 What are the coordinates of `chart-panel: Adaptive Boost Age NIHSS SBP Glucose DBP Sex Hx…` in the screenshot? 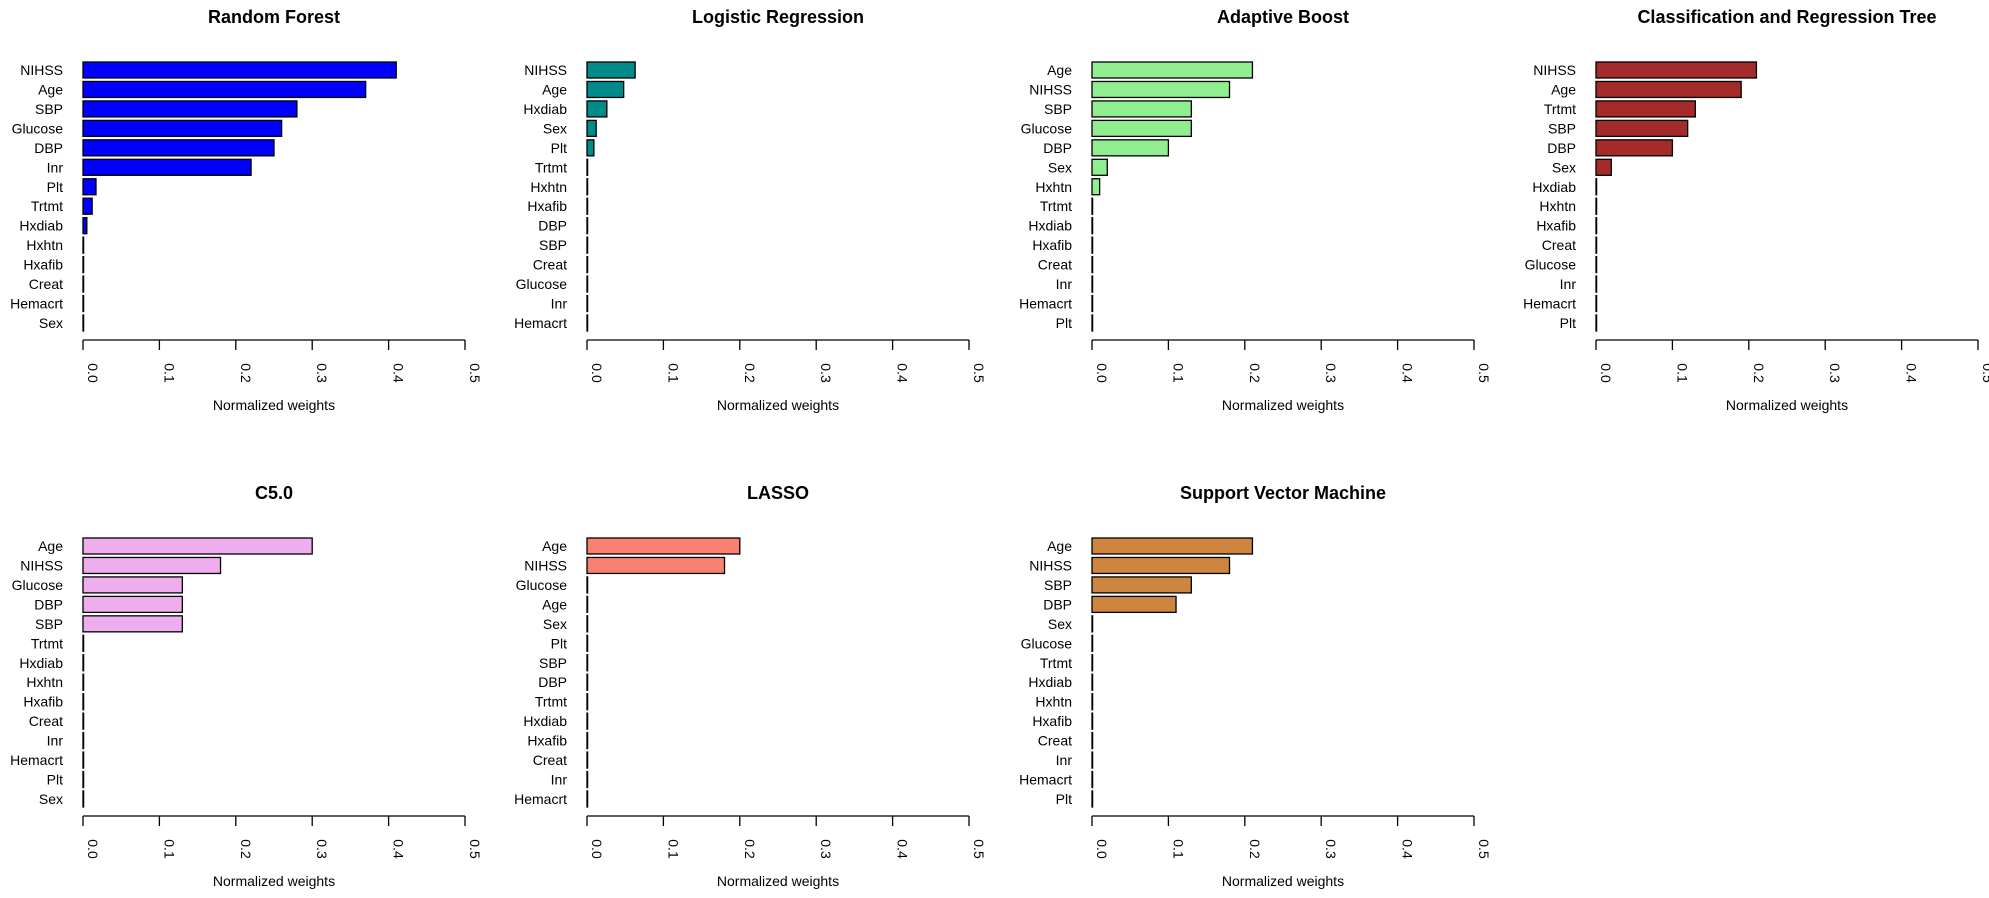 It's located at (1255, 210).